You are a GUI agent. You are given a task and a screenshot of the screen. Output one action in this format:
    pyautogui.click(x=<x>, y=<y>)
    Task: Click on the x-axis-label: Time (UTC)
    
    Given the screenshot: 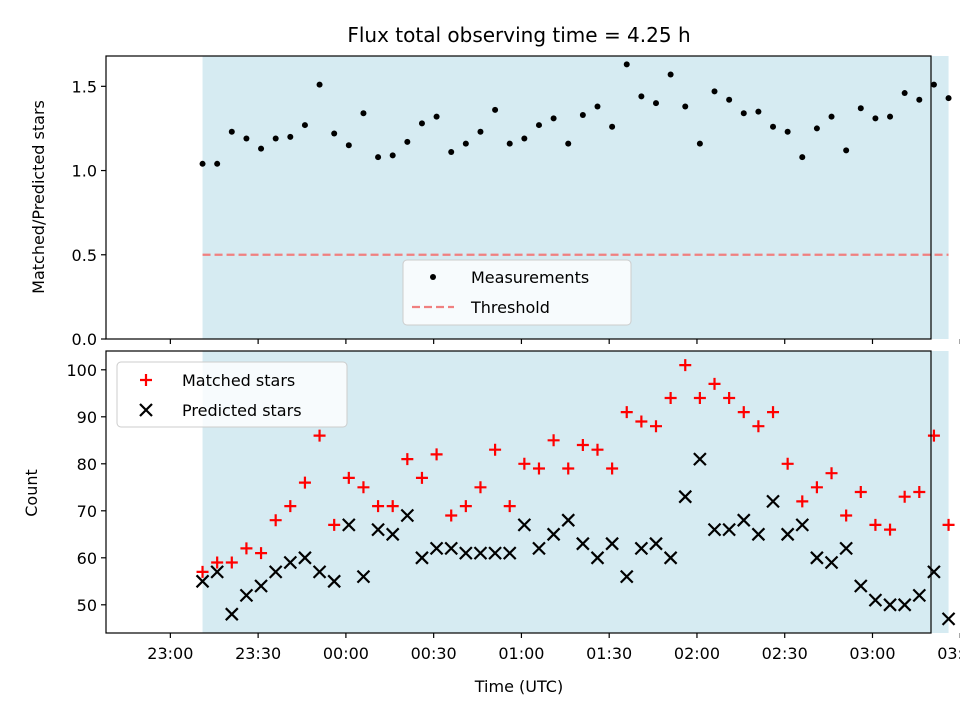 What is the action you would take?
    pyautogui.click(x=518, y=686)
    